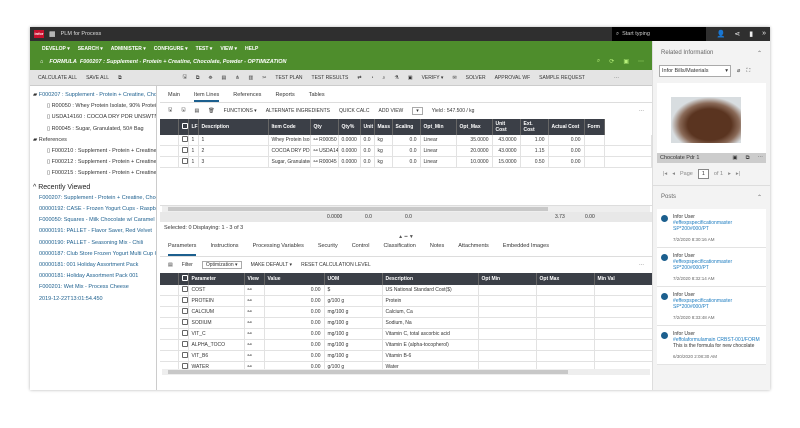 This screenshot has height=428, width=800. What do you see at coordinates (475, 77) in the screenshot?
I see `solver-button: SOLVER` at bounding box center [475, 77].